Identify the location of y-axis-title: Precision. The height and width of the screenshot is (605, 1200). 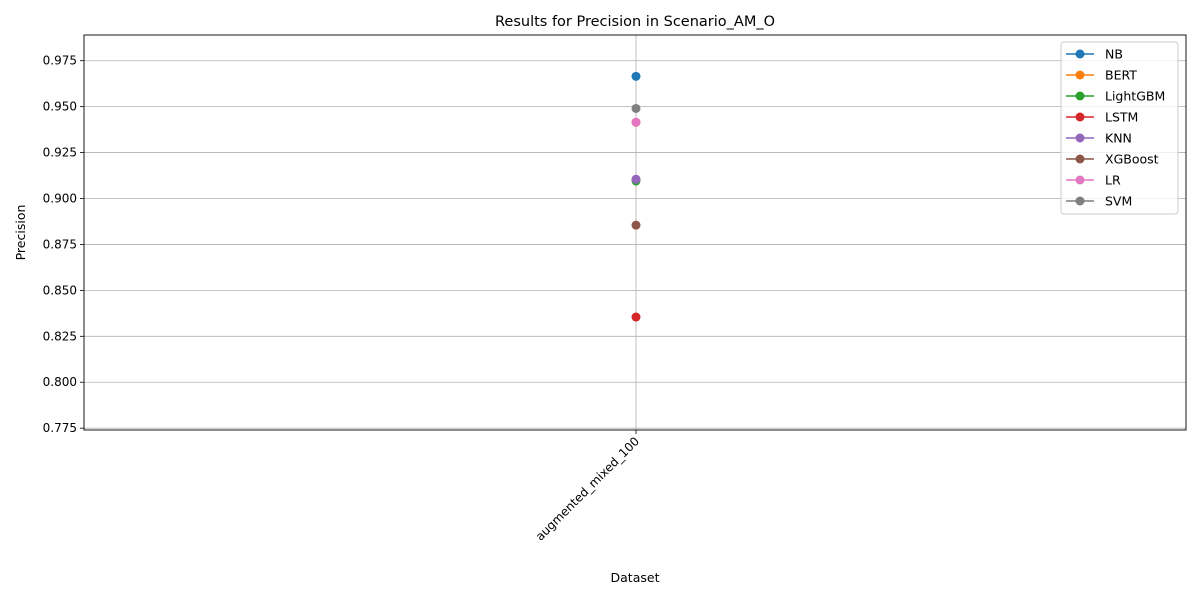
(20, 233).